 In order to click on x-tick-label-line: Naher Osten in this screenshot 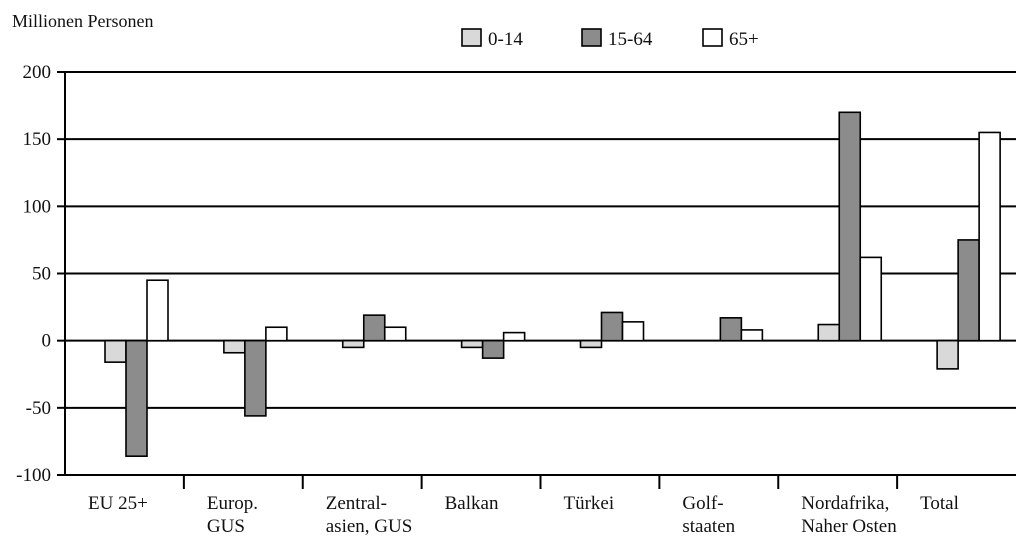, I will do `click(849, 526)`.